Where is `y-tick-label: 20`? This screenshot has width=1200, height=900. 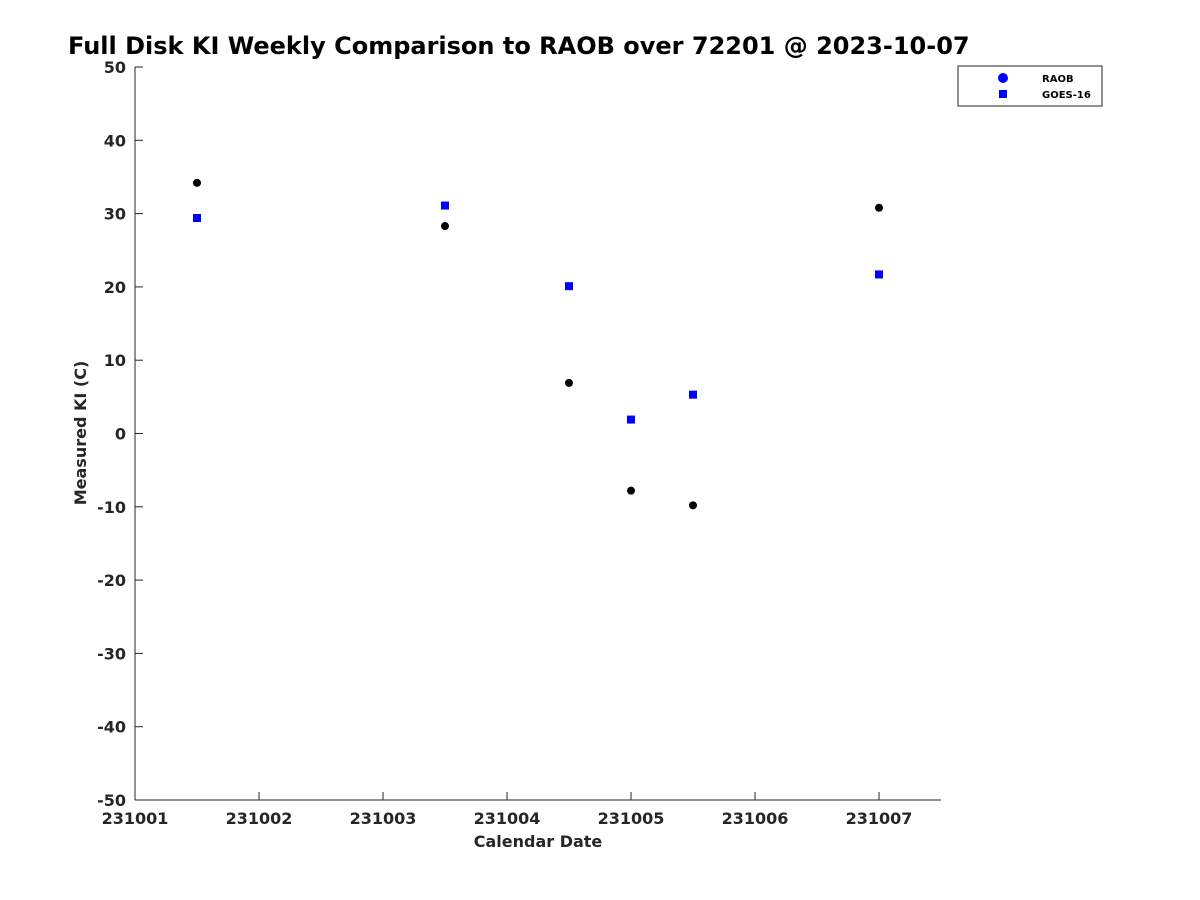 y-tick-label: 20 is located at coordinates (115, 287).